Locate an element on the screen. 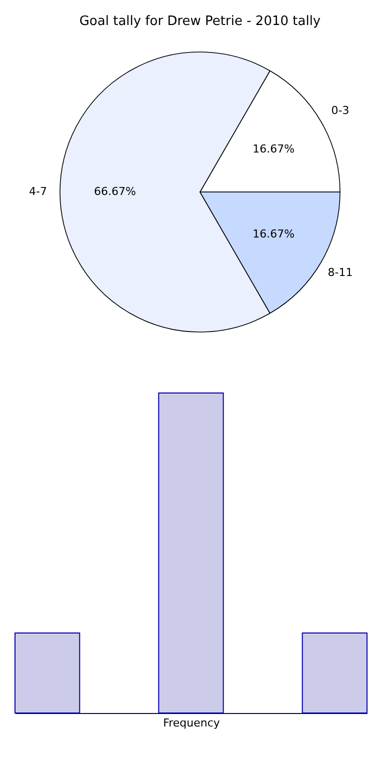 Image resolution: width=390 pixels, height=780 pixels. slice-label: 8-11 is located at coordinates (340, 273).